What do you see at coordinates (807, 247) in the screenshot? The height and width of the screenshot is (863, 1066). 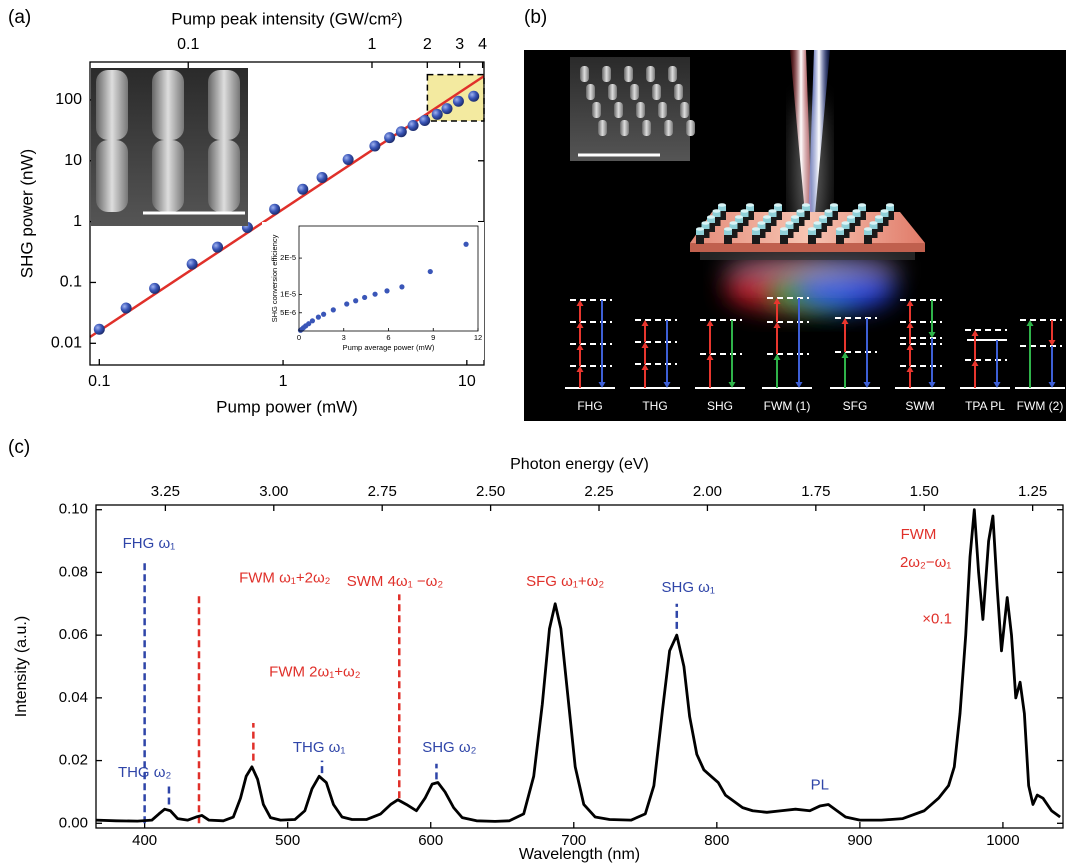 I see `slab-edge` at bounding box center [807, 247].